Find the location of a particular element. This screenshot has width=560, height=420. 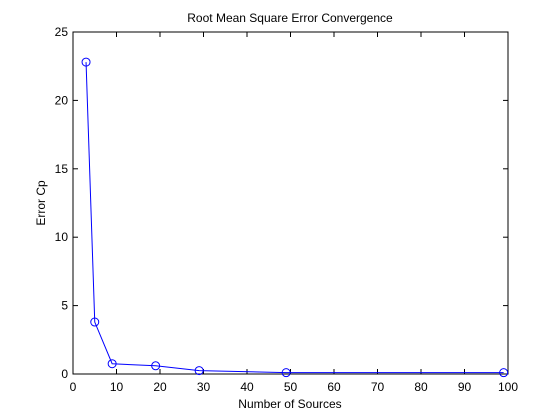

x-axis-label: Number of Sources is located at coordinates (289, 404).